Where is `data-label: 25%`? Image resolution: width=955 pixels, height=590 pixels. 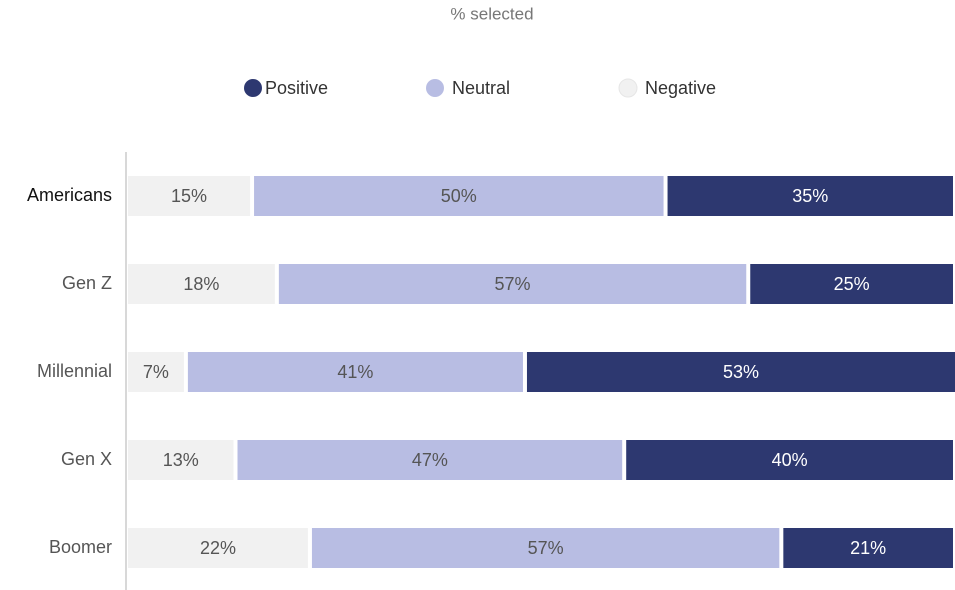
data-label: 25% is located at coordinates (852, 284).